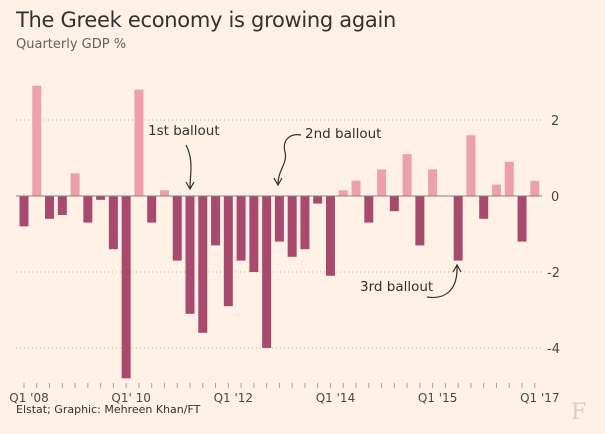 Image resolution: width=605 pixels, height=434 pixels. Describe the element at coordinates (555, 121) in the screenshot. I see `y-tick-label: 2` at that location.